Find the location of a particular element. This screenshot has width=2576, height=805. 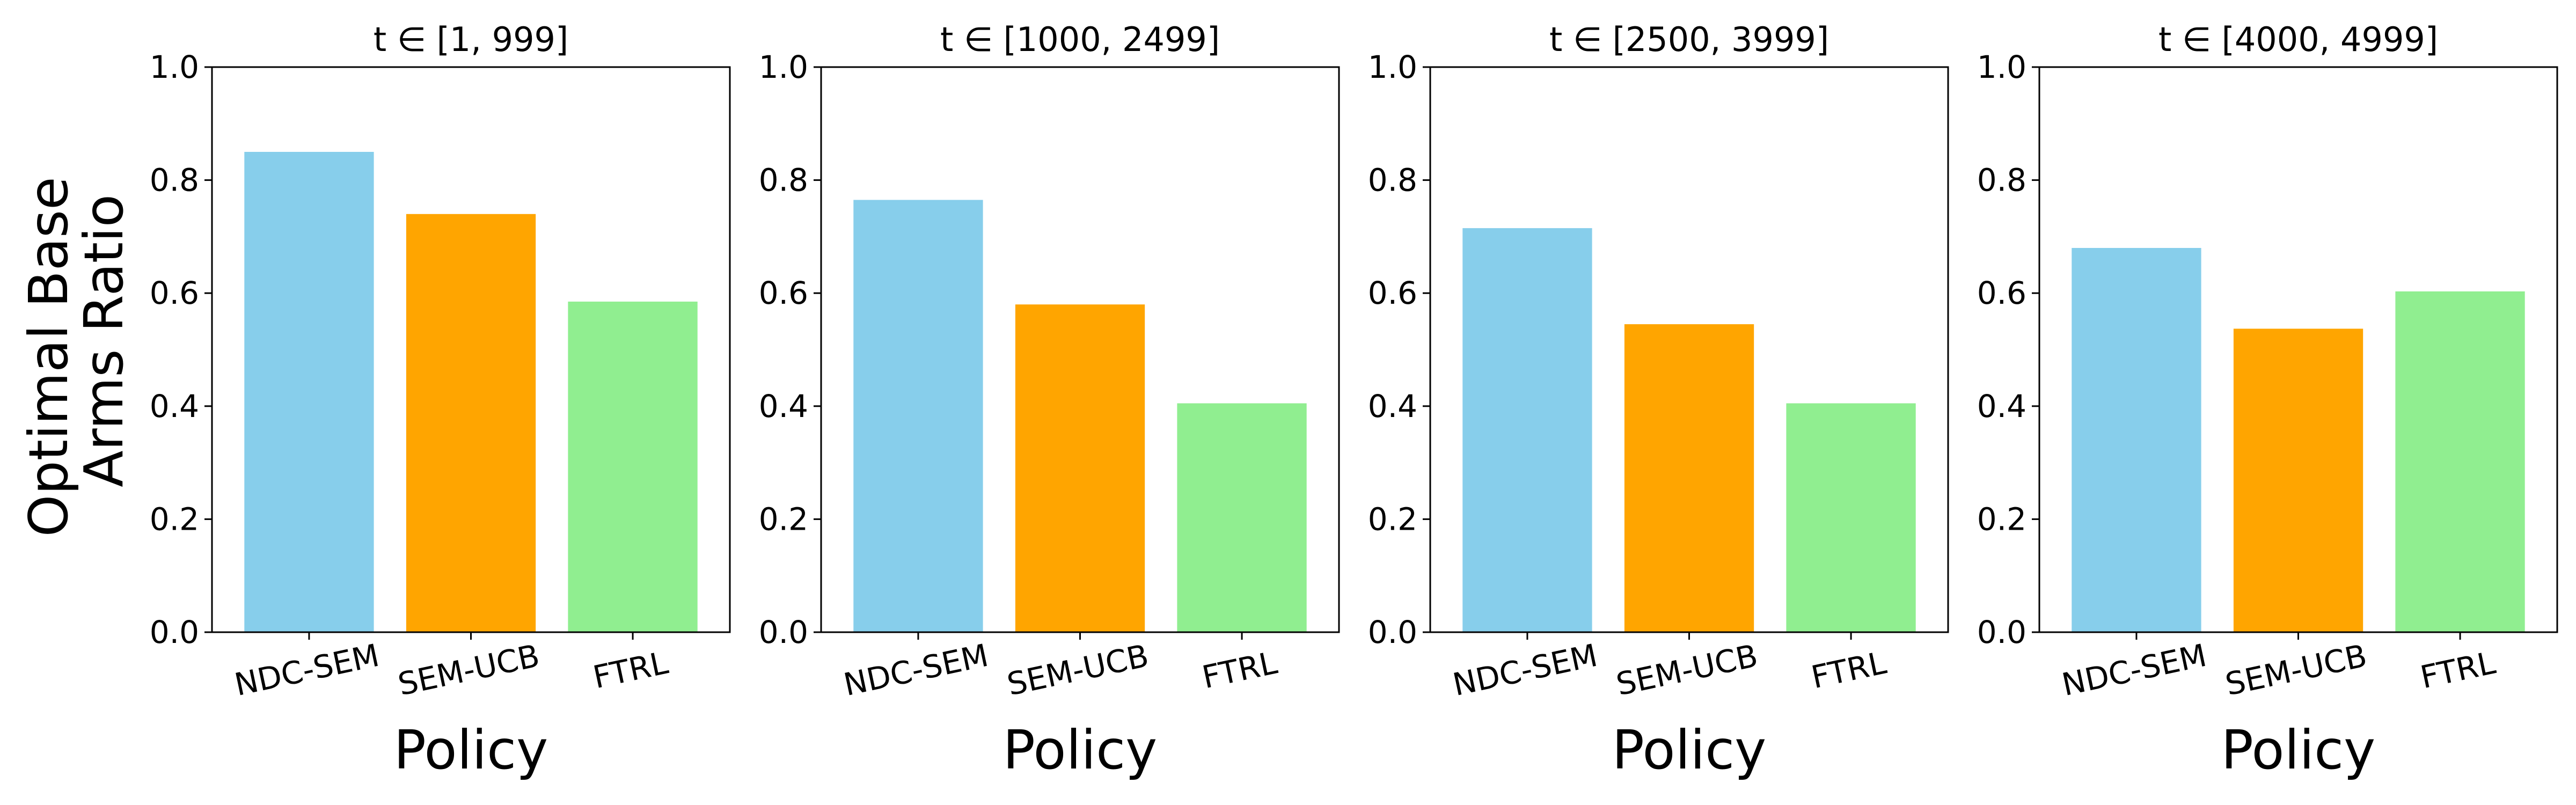

y-axis-label: Optimal Base Arms Ratio is located at coordinates (76, 357).